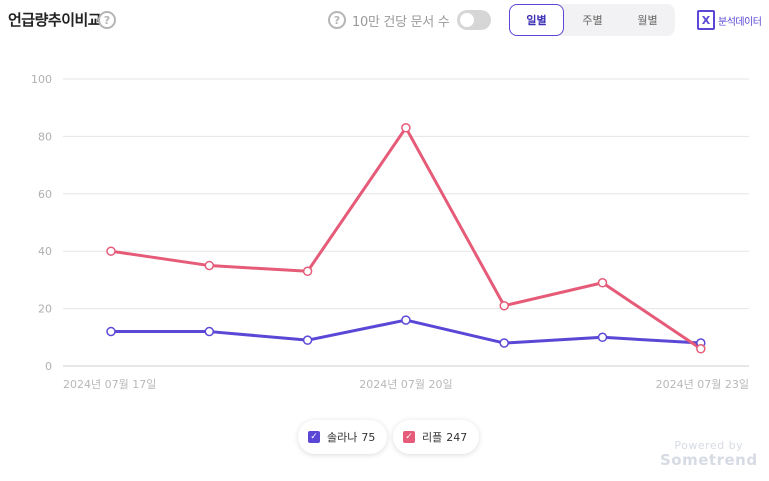  What do you see at coordinates (368, 437) in the screenshot?
I see `legend-count: 75` at bounding box center [368, 437].